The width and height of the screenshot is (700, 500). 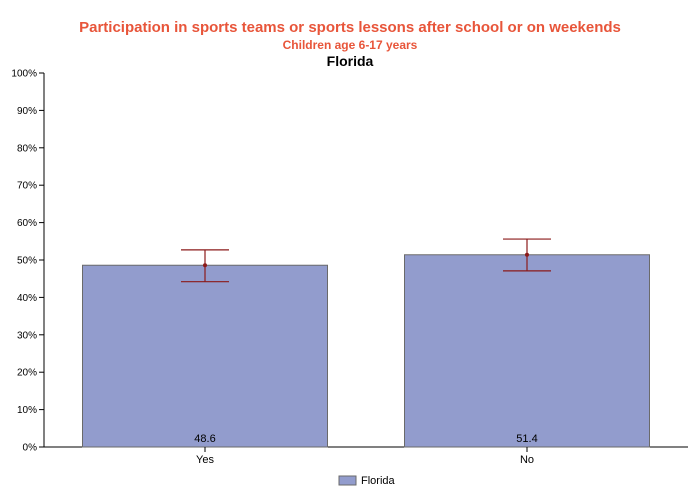 I want to click on y-tick-label: 50%, so click(x=27, y=261).